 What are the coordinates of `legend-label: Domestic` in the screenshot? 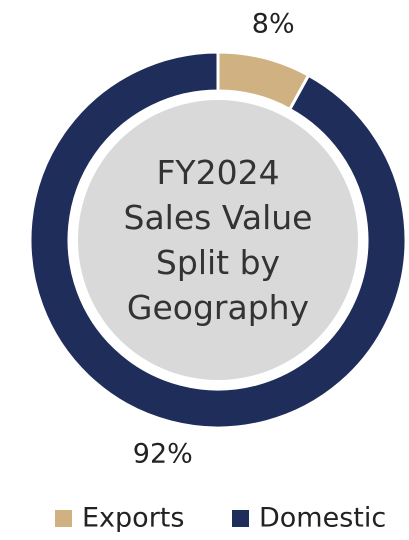 It's located at (322, 518).